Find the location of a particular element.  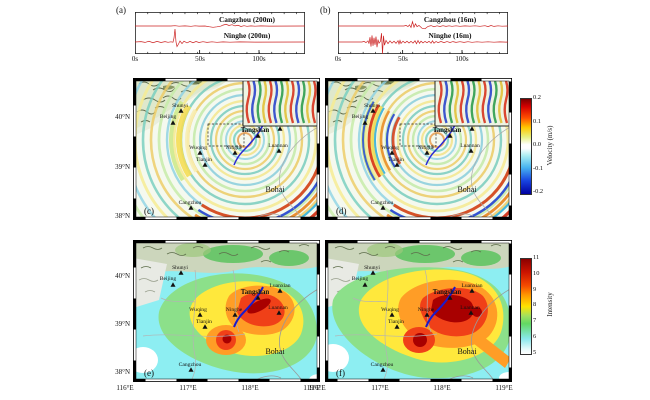

velocity-tick: 0.1 is located at coordinates (537, 121).